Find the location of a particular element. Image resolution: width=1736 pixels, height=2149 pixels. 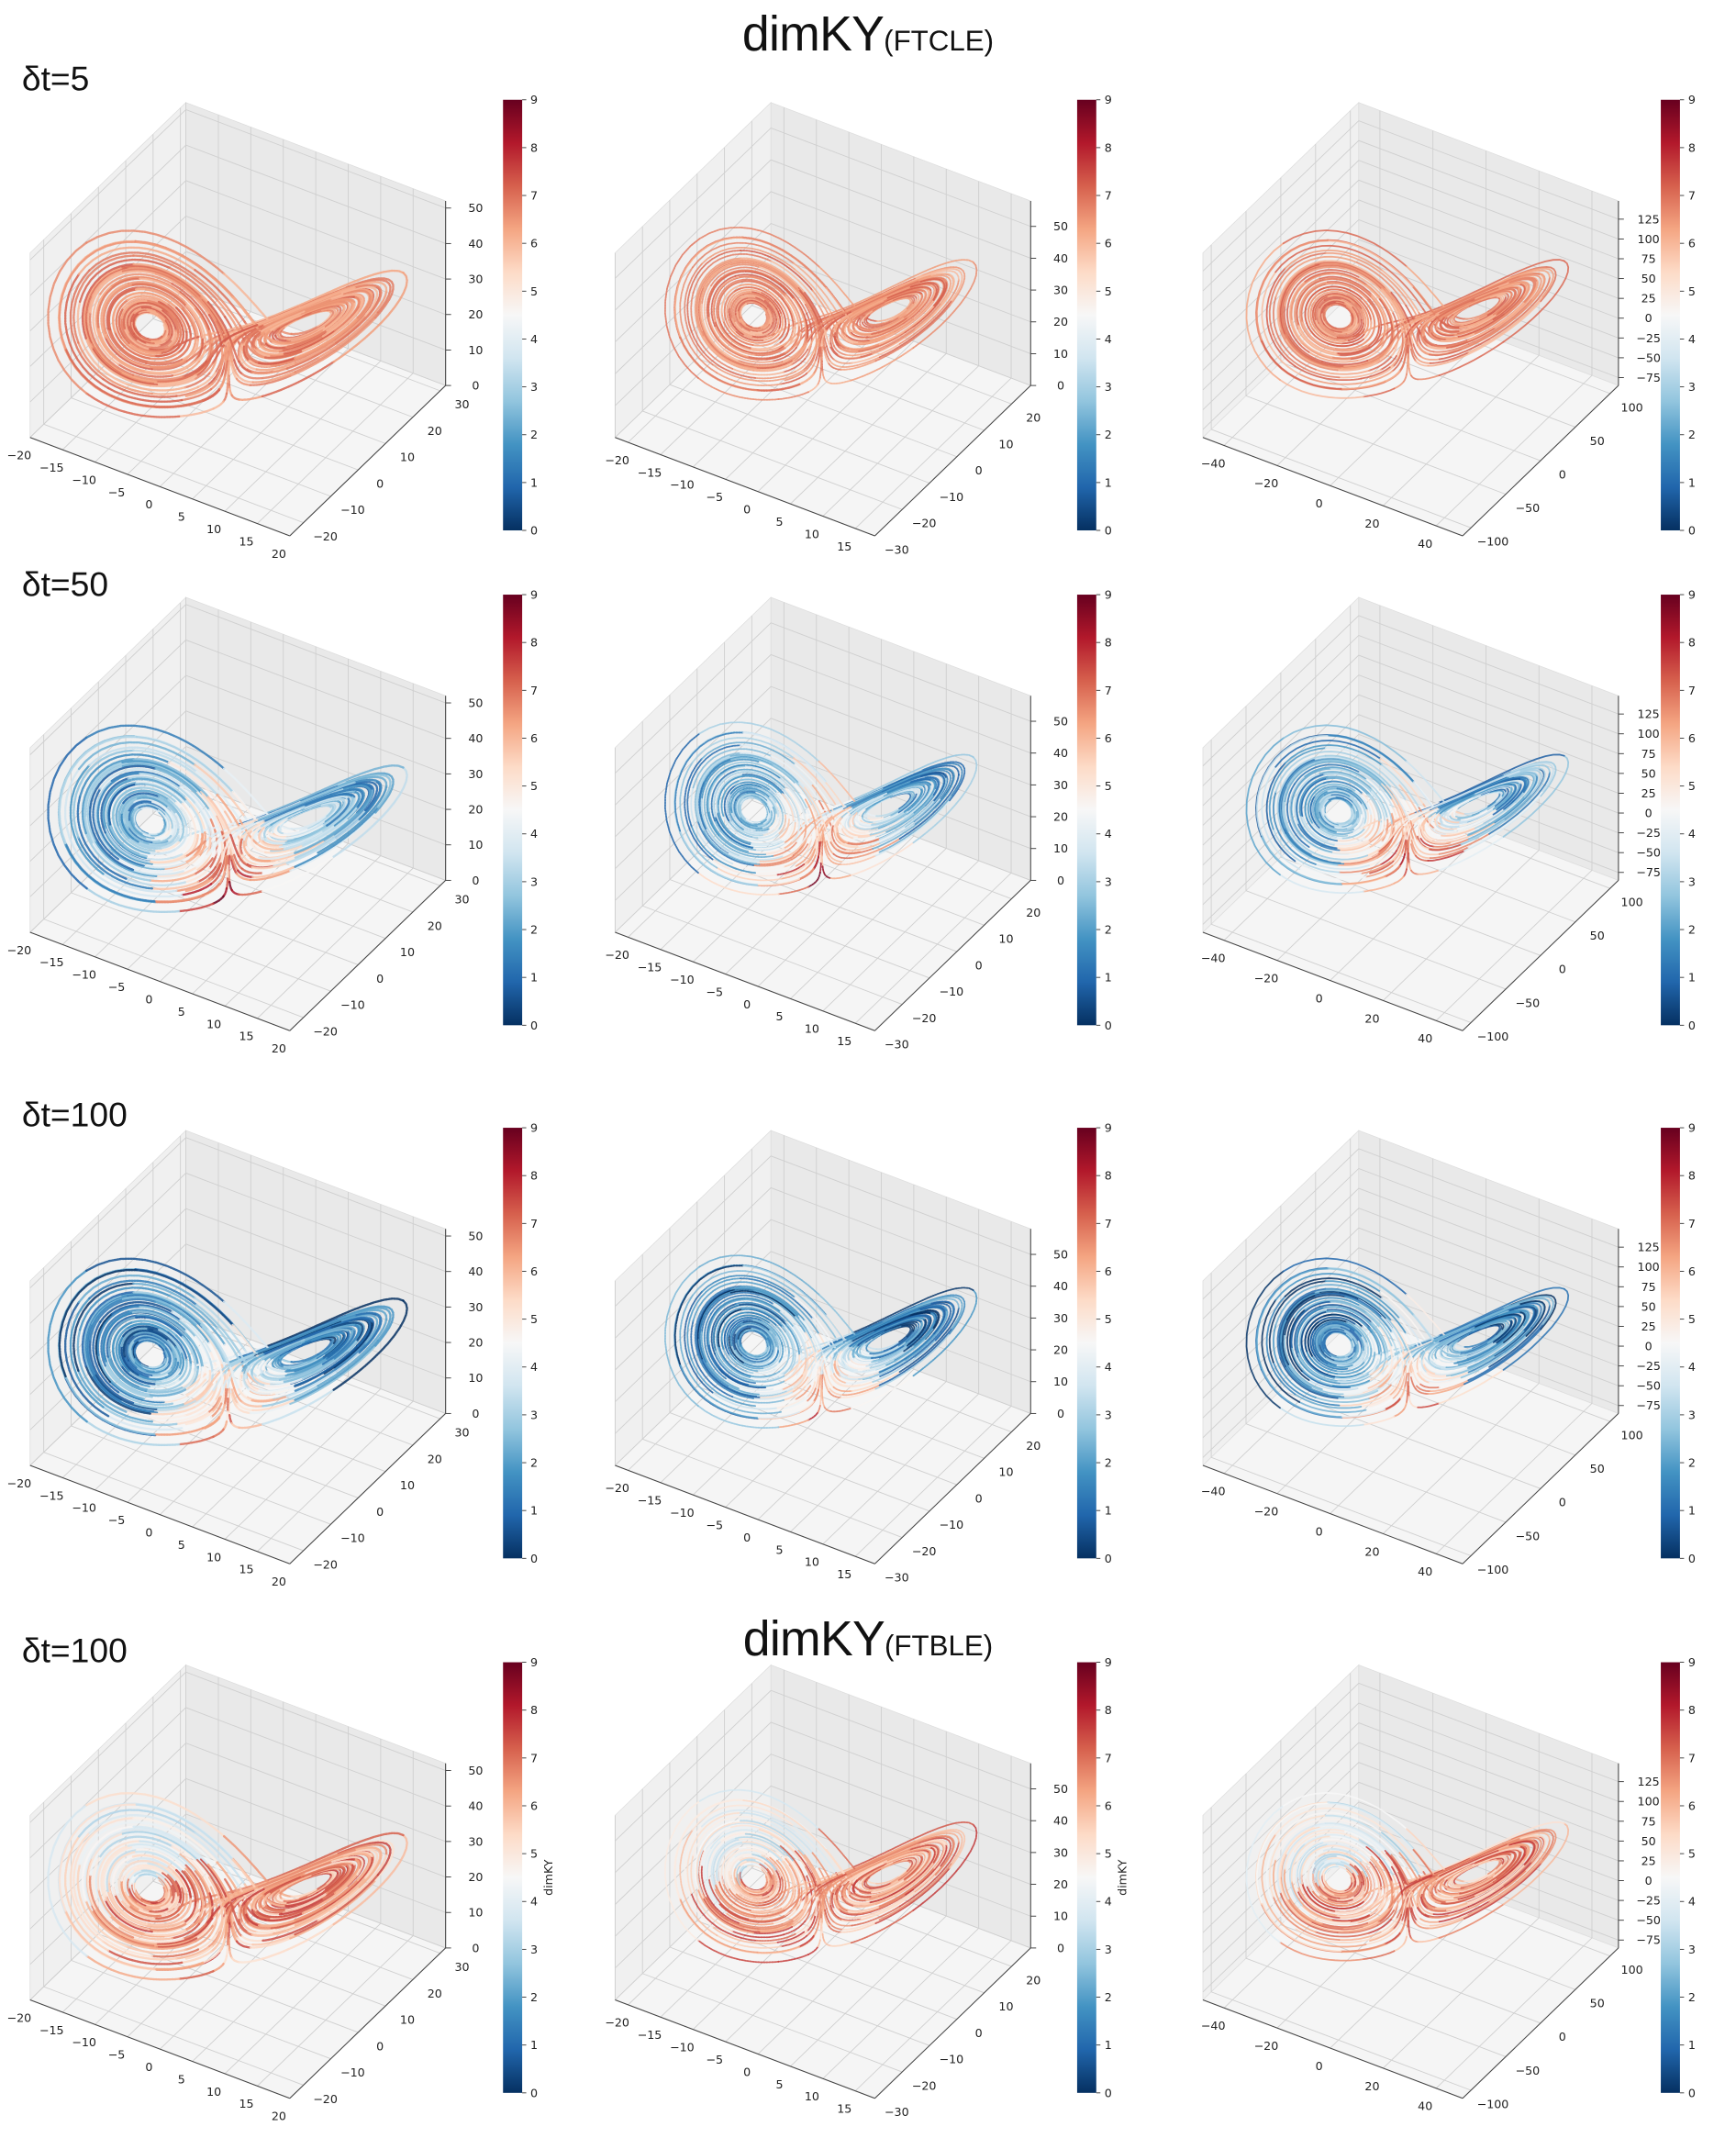

x-tick-label: 0 is located at coordinates (747, 510).